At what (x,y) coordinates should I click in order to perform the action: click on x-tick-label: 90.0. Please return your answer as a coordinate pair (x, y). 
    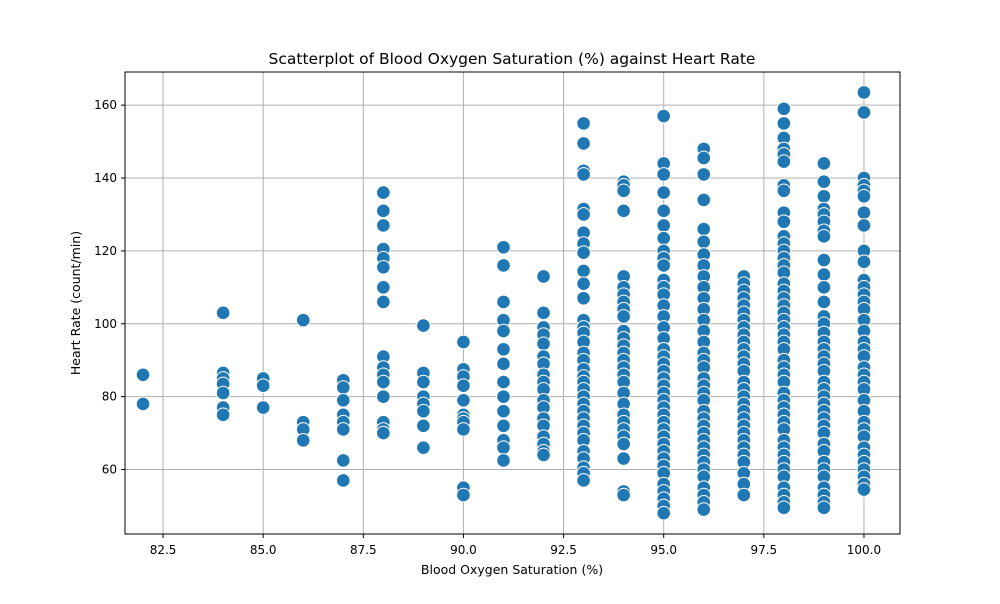
    Looking at the image, I should click on (463, 550).